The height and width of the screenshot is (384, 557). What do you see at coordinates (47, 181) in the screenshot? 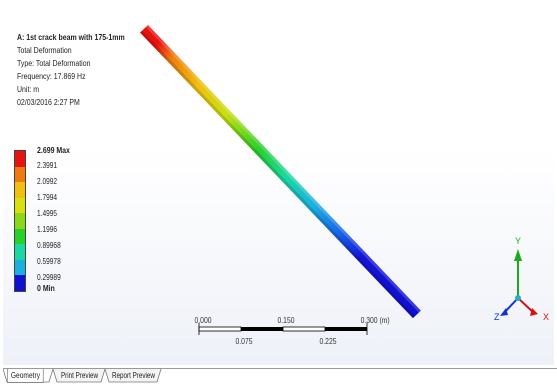
I see `legend-value: 2.0992` at bounding box center [47, 181].